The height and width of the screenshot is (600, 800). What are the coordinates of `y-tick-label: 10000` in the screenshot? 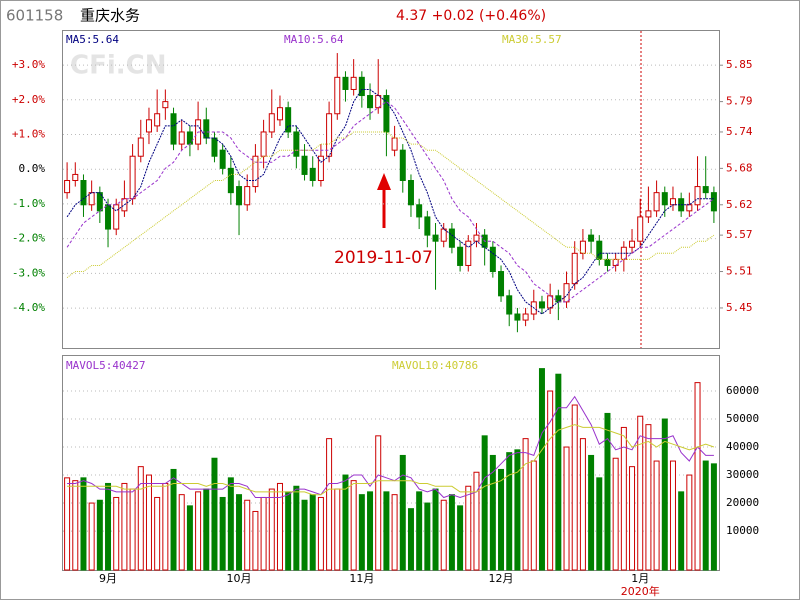 It's located at (742, 530).